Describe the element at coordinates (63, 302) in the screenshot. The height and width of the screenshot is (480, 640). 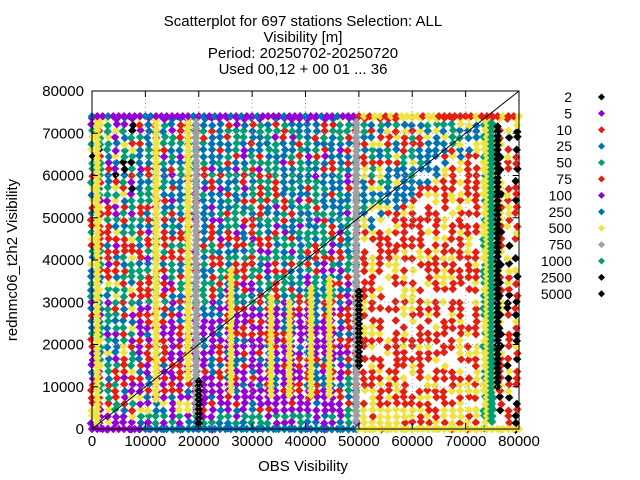
I see `y-tick-label: 30000` at that location.